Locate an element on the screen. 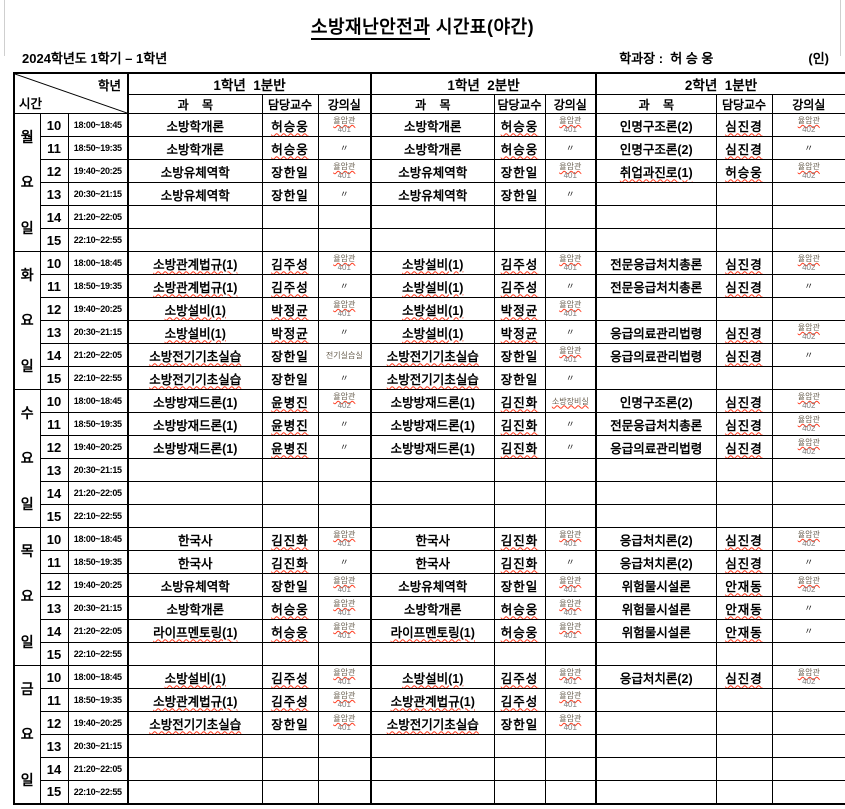 The image size is (845, 809). subject-cell: 위험물시설론 is located at coordinates (656, 608).